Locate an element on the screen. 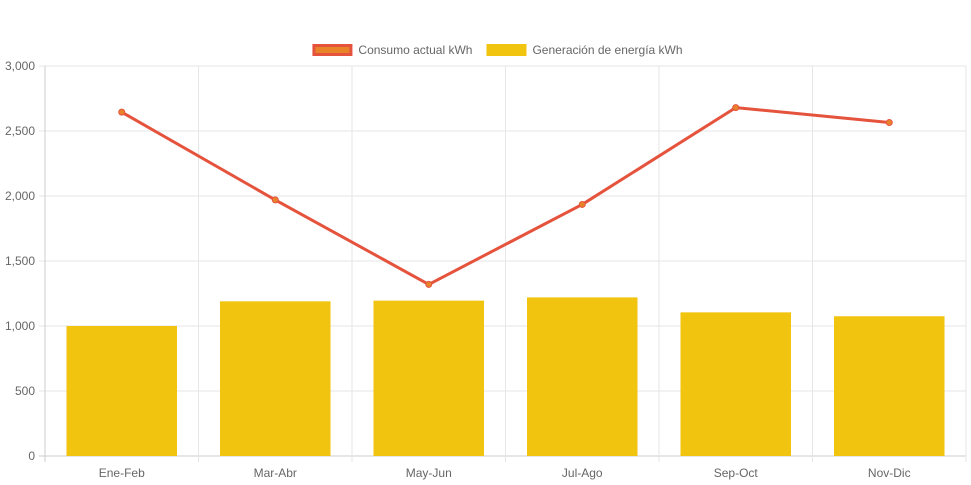 This screenshot has height=485, width=971. y-tick-label: 2,500 is located at coordinates (20, 131).